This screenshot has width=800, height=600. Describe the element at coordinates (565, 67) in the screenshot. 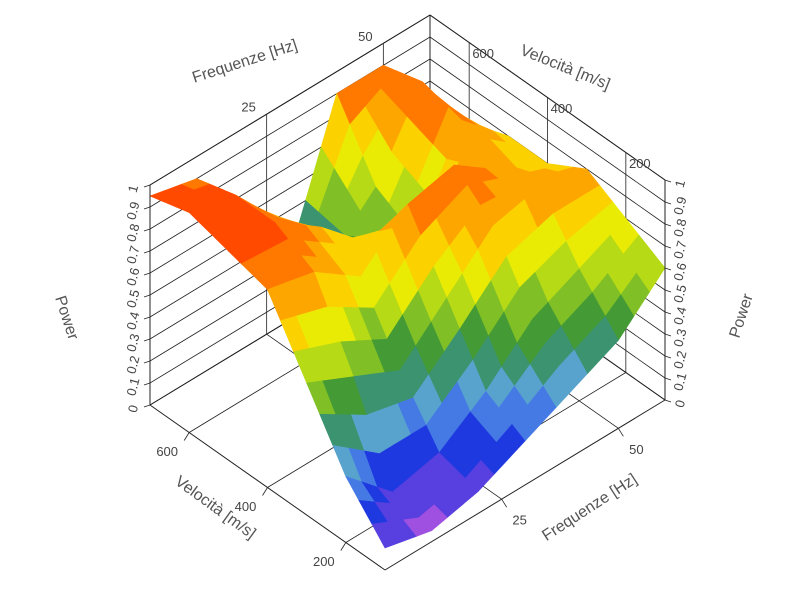

I see `y-axis-title: Velocità [m/s]` at that location.